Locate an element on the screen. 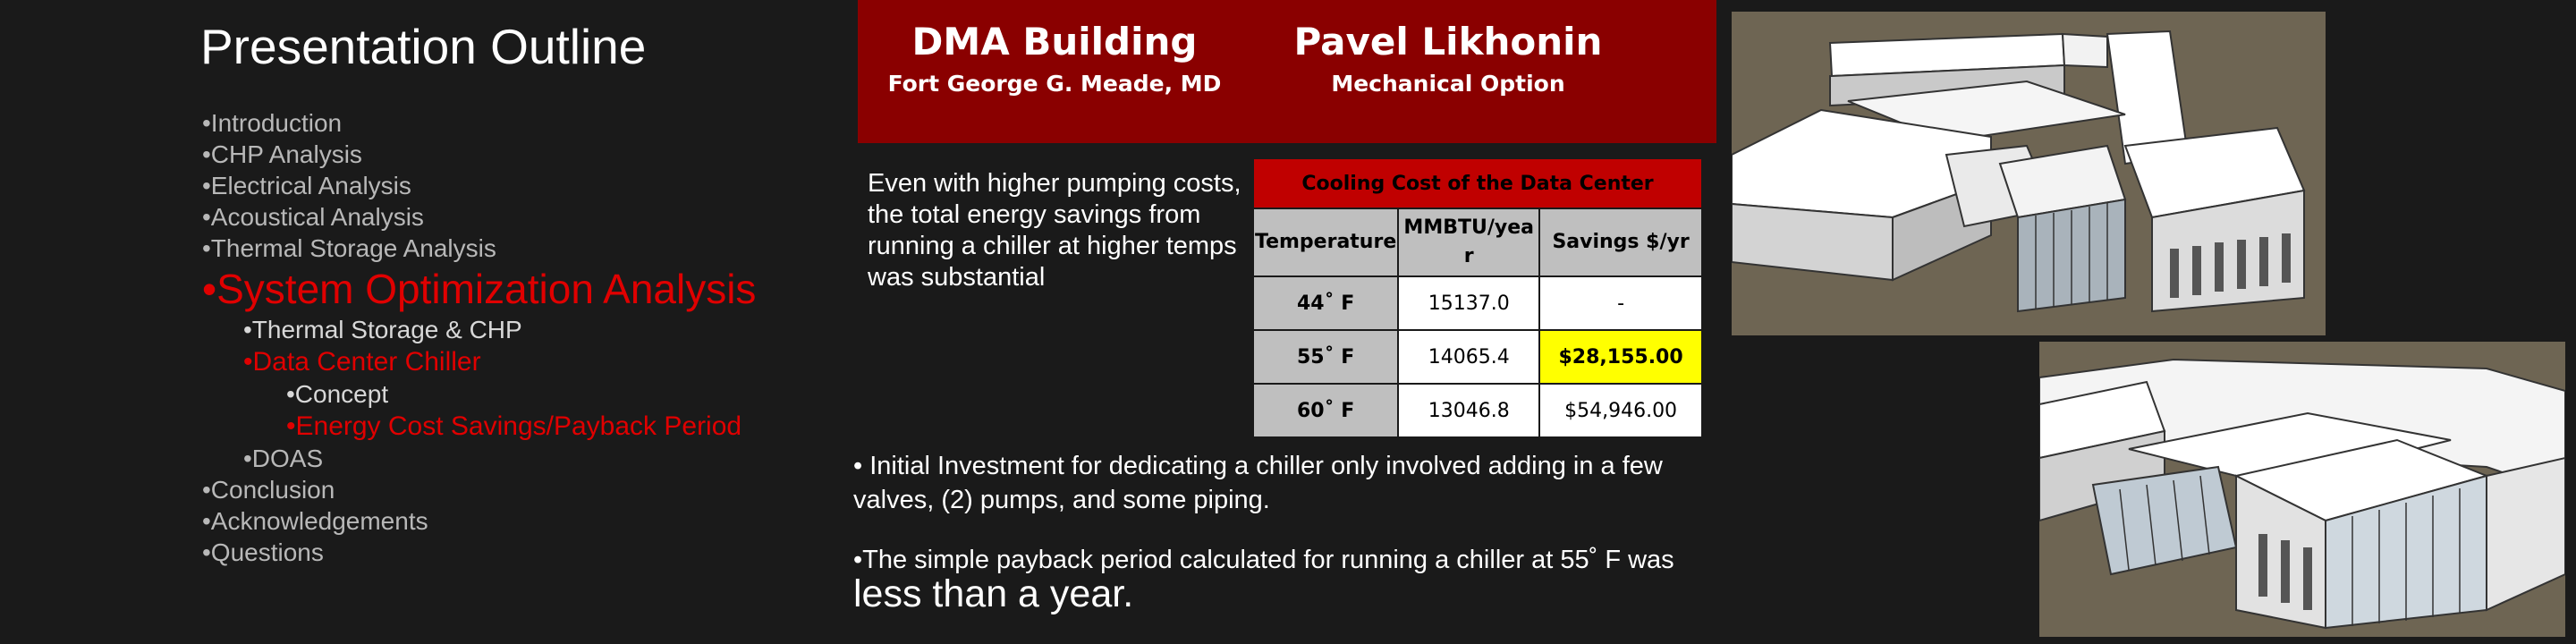  outline-item: •System Optimization Analysis is located at coordinates (479, 289).